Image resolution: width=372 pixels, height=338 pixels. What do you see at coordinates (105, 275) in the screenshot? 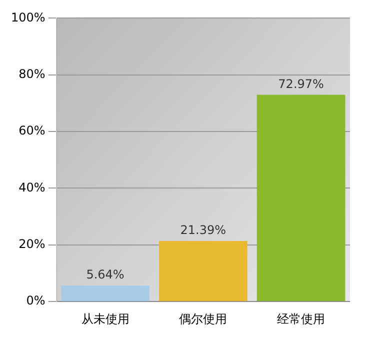
I see `data-label: 5.64%` at bounding box center [105, 275].